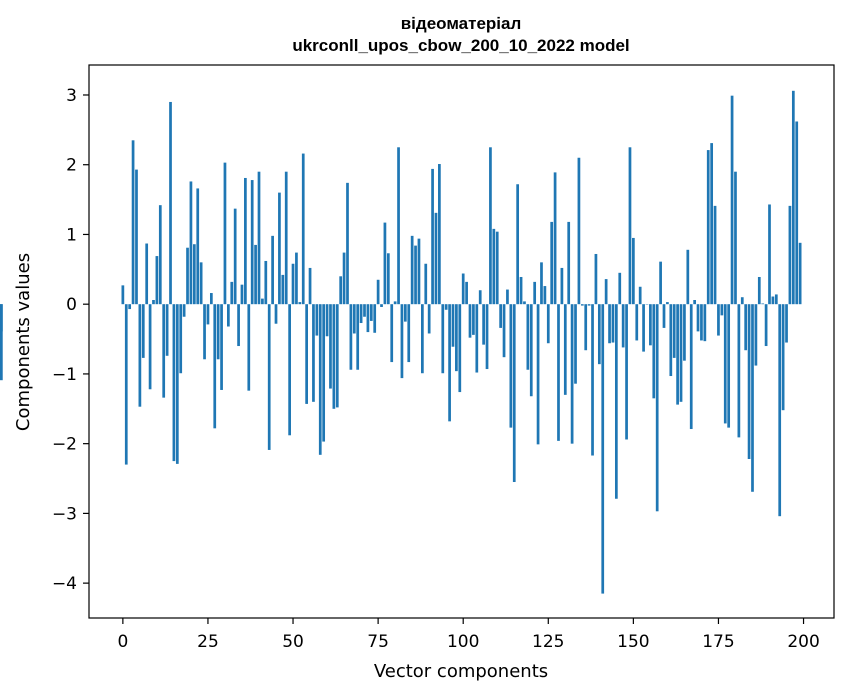 The width and height of the screenshot is (847, 696). I want to click on y-tick-label: −4, so click(64, 584).